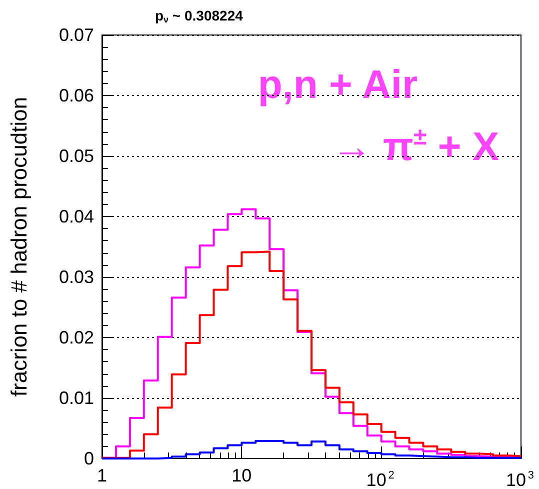  Describe the element at coordinates (76, 338) in the screenshot. I see `y-tick-label: 0.02` at that location.